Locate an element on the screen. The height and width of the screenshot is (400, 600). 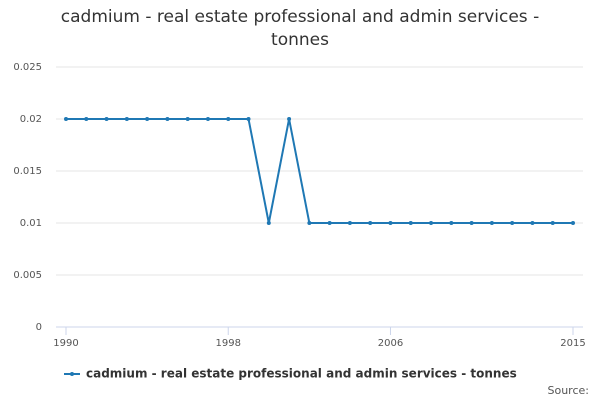
y-tick-label: 0.01 is located at coordinates (31, 223).